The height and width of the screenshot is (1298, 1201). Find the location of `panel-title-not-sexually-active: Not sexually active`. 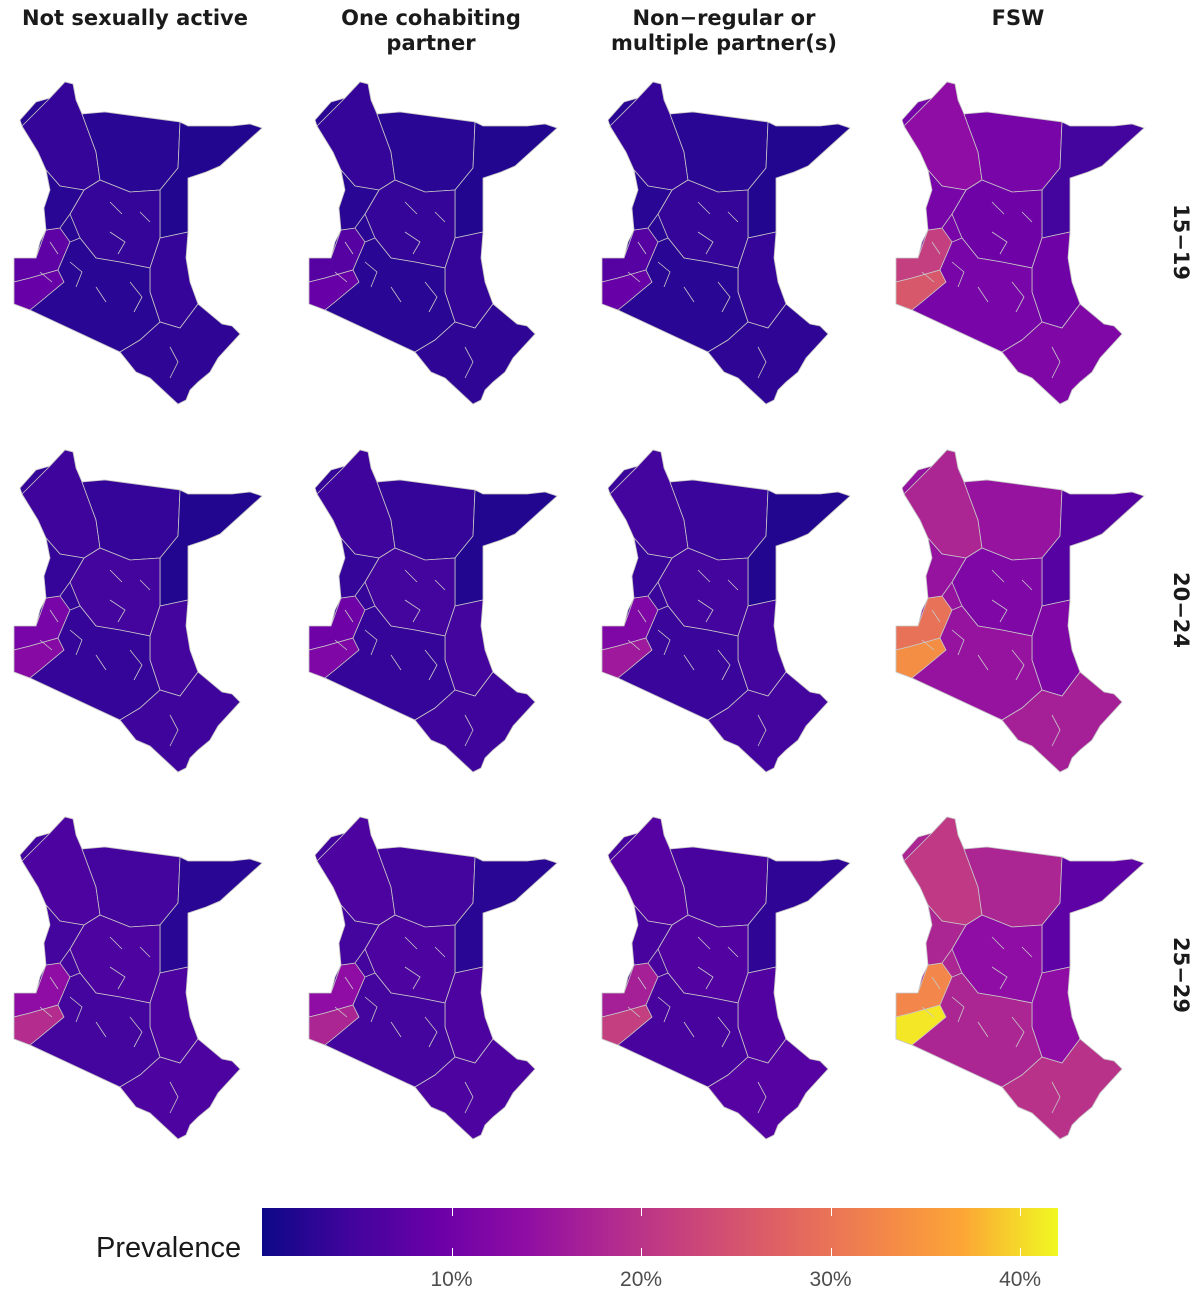

panel-title-not-sexually-active: Not sexually active is located at coordinates (135, 18).